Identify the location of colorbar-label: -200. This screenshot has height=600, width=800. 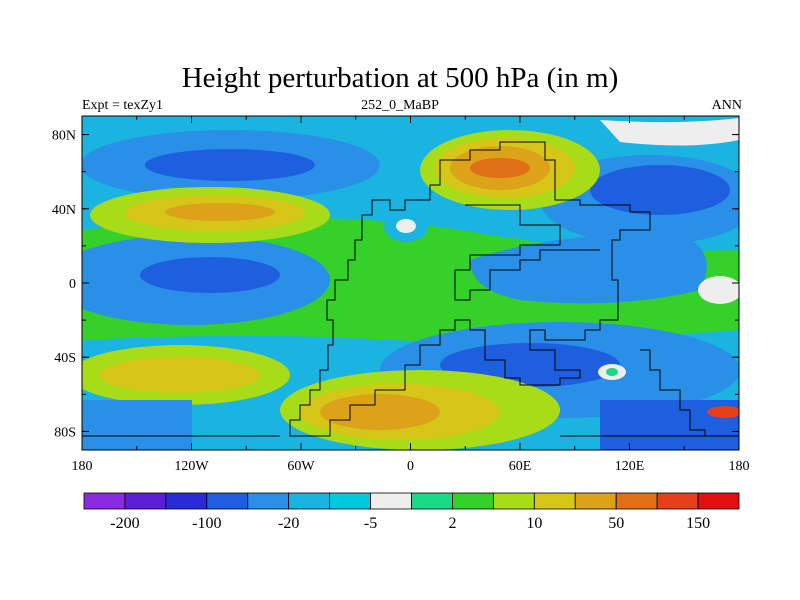
(124, 523).